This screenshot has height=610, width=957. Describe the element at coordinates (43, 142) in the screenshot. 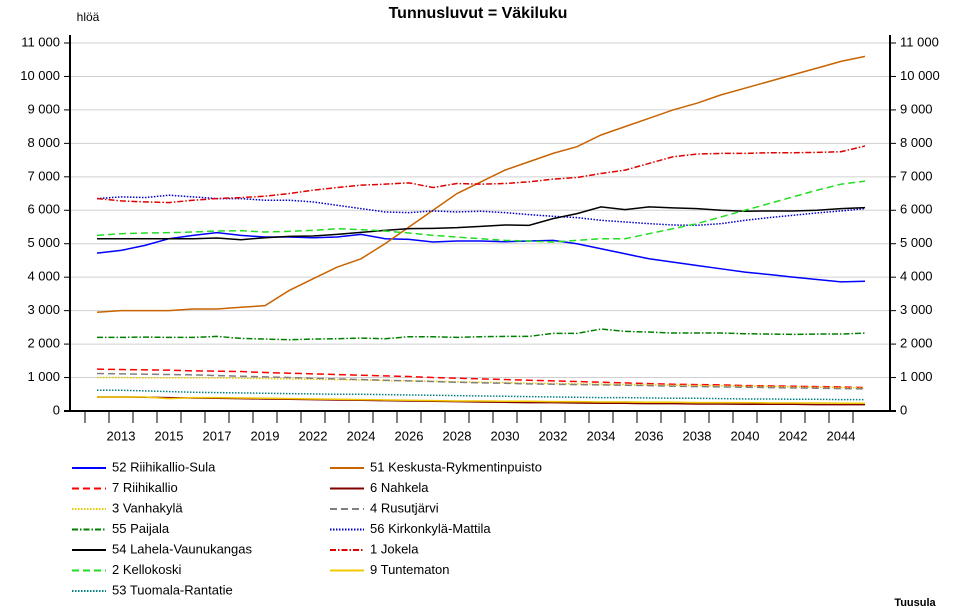

I see `y-tick-label: 8 000` at that location.